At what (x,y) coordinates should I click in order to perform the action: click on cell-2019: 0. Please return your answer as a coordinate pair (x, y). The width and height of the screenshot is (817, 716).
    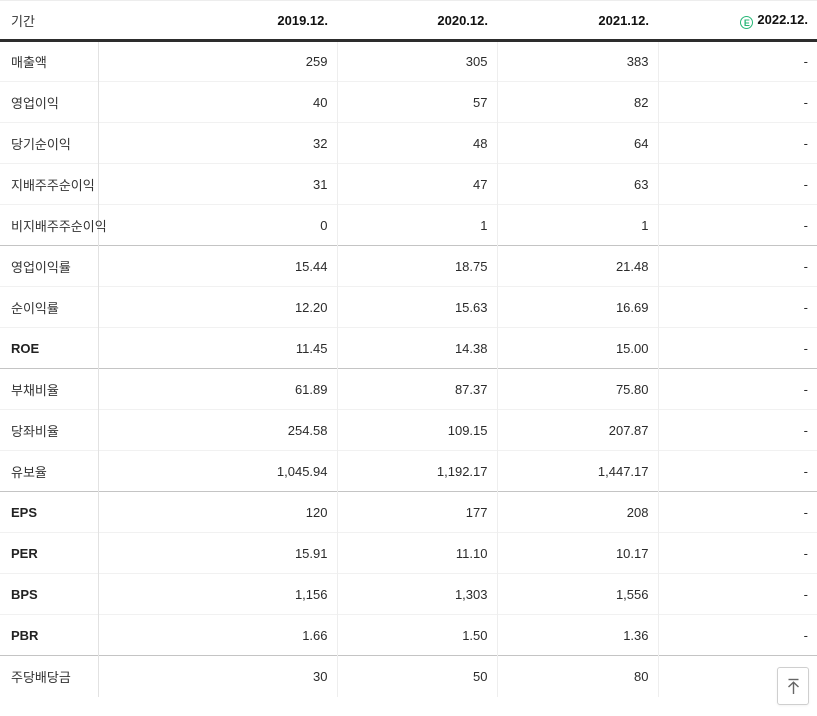
    Looking at the image, I should click on (217, 225).